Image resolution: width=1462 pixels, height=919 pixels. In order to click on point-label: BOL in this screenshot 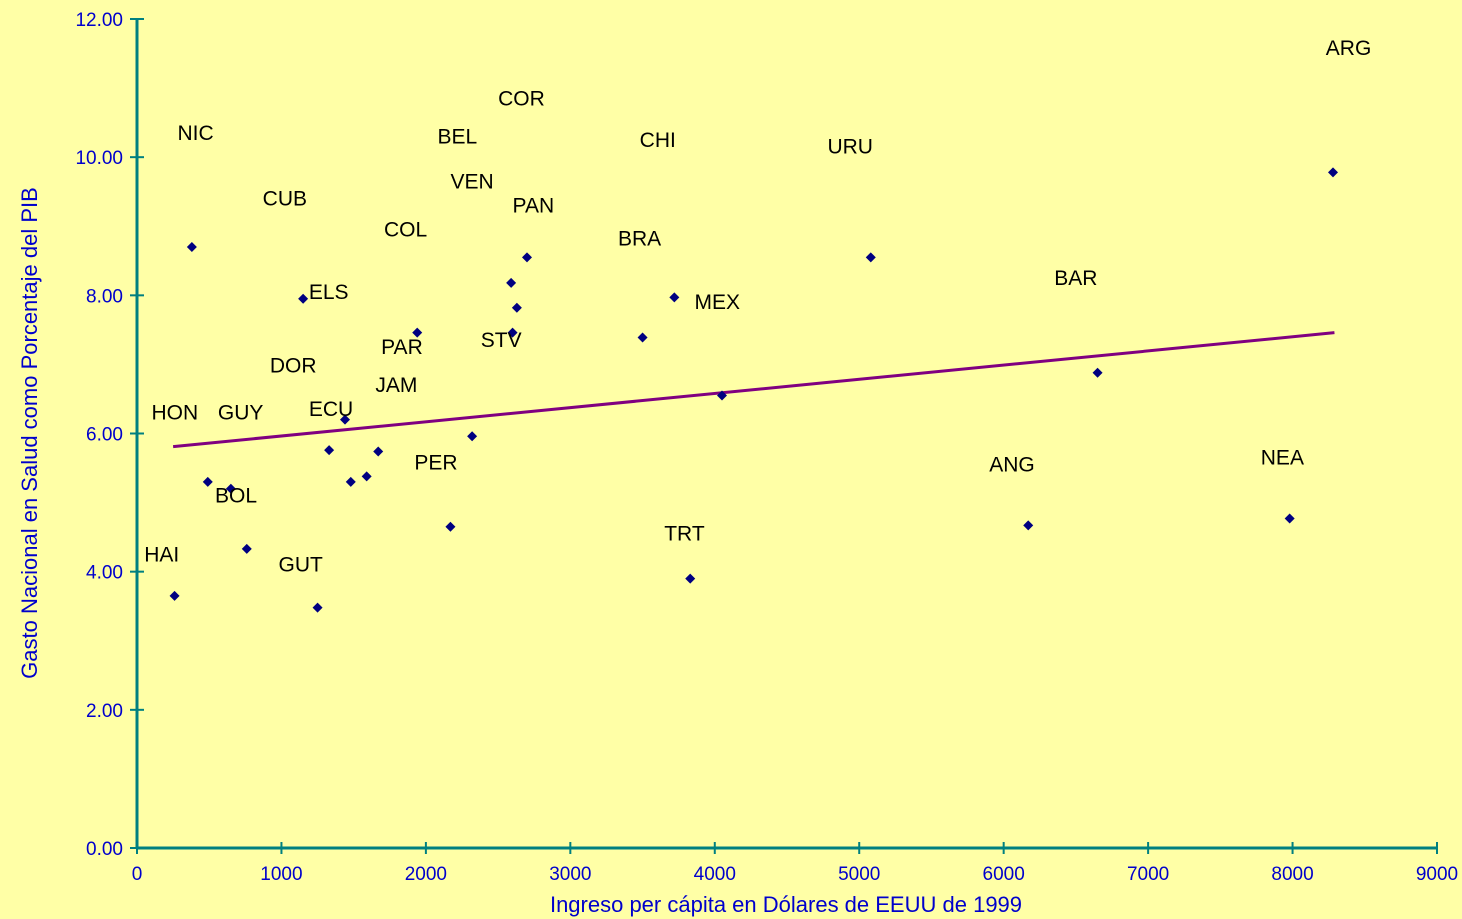, I will do `click(236, 496)`.